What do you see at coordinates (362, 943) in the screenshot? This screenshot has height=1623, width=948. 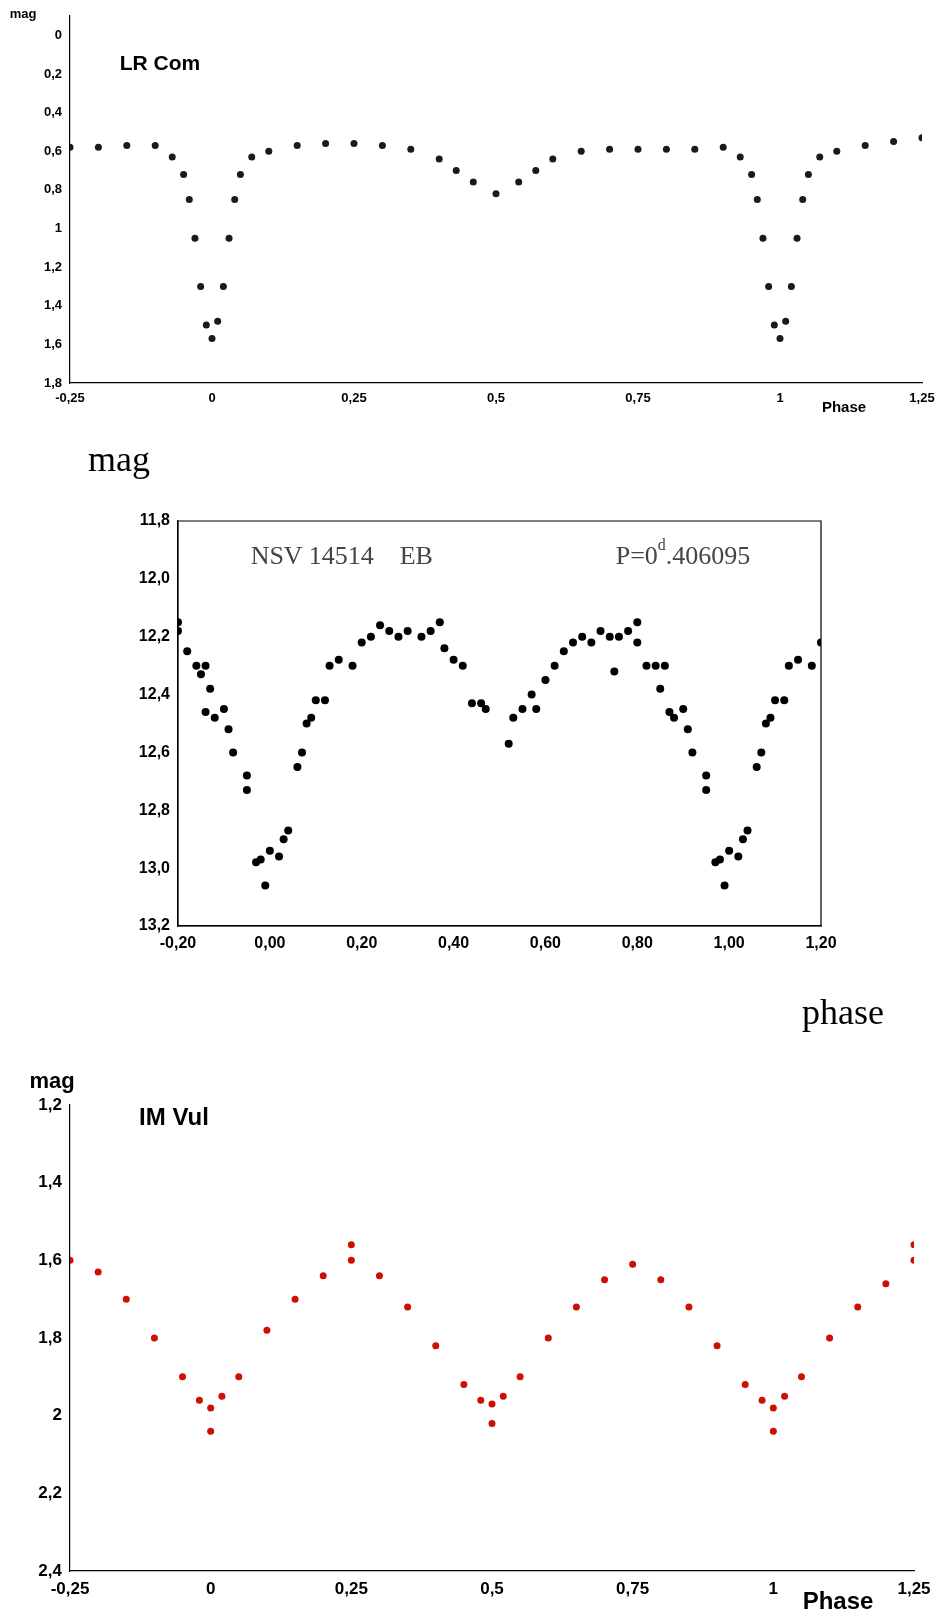 I see `x-tick-label: 0,20` at bounding box center [362, 943].